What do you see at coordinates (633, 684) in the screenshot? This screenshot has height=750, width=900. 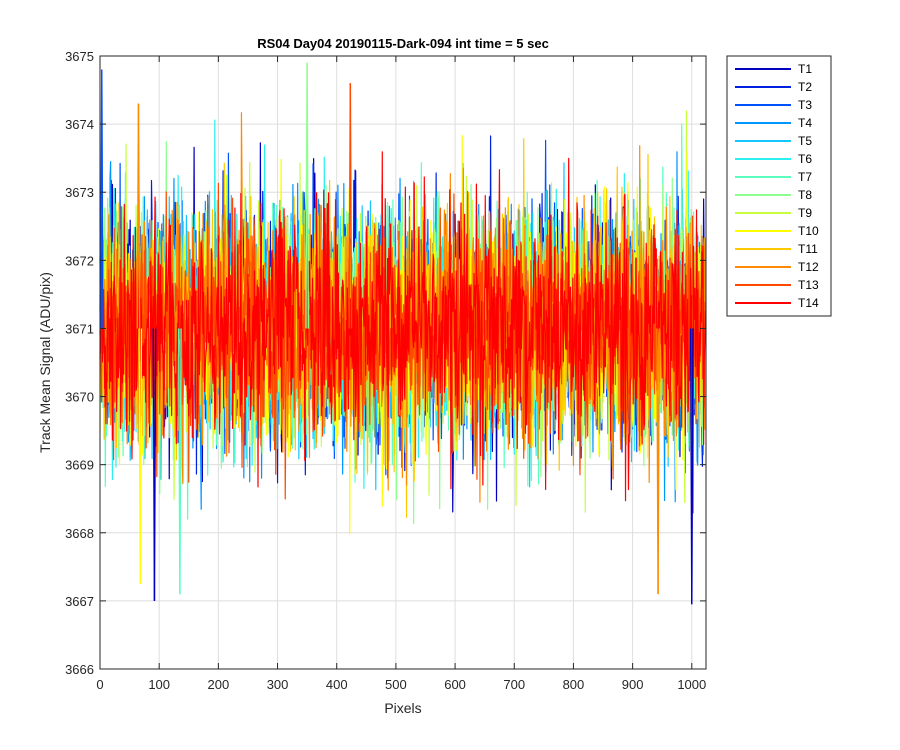 I see `x-tick-label: 900` at bounding box center [633, 684].